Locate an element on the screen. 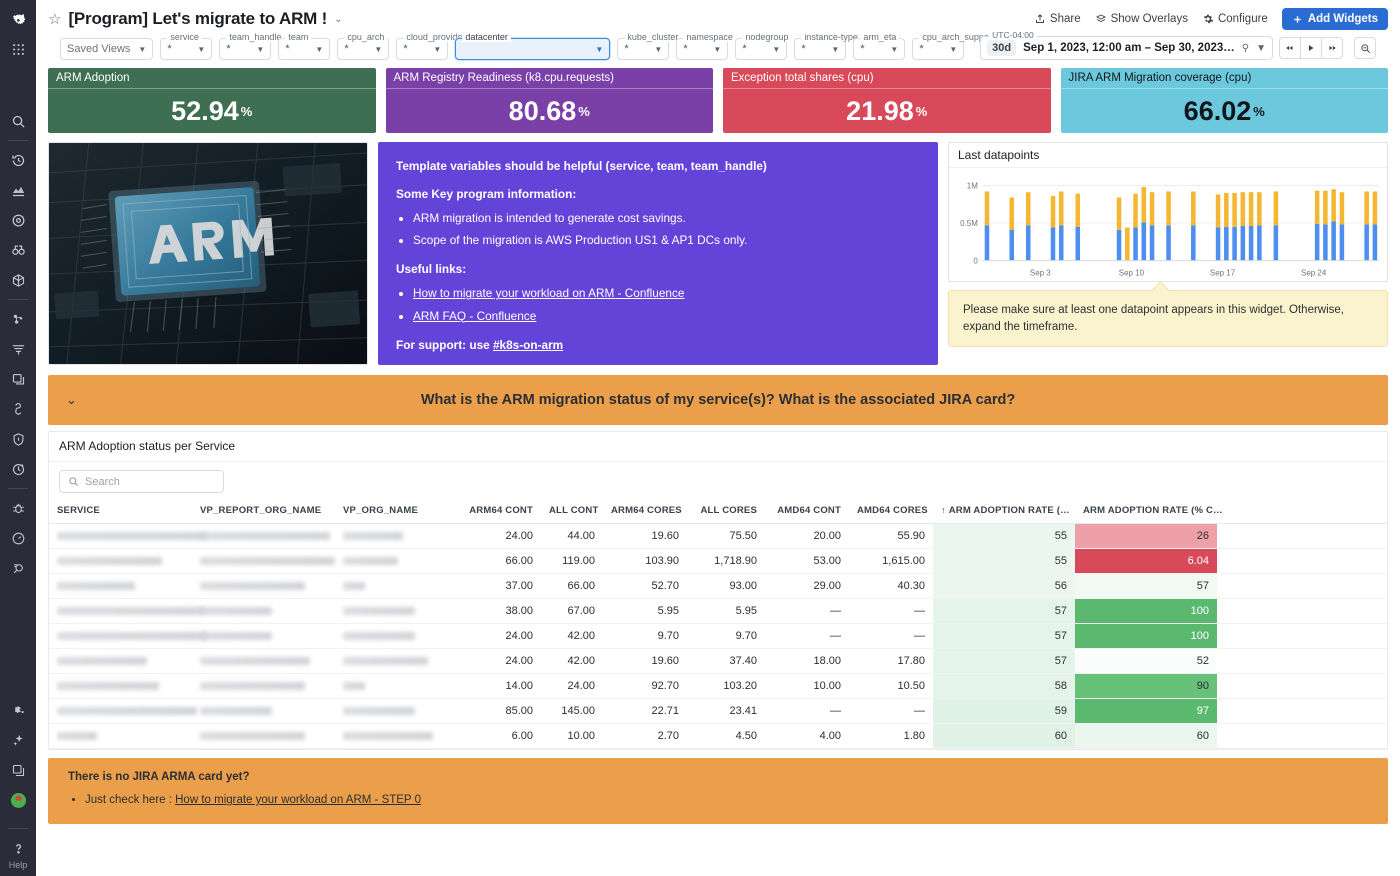 This screenshot has height=876, width=1400. template-var-arm_eta: arm_eta * ▼ is located at coordinates (879, 46).